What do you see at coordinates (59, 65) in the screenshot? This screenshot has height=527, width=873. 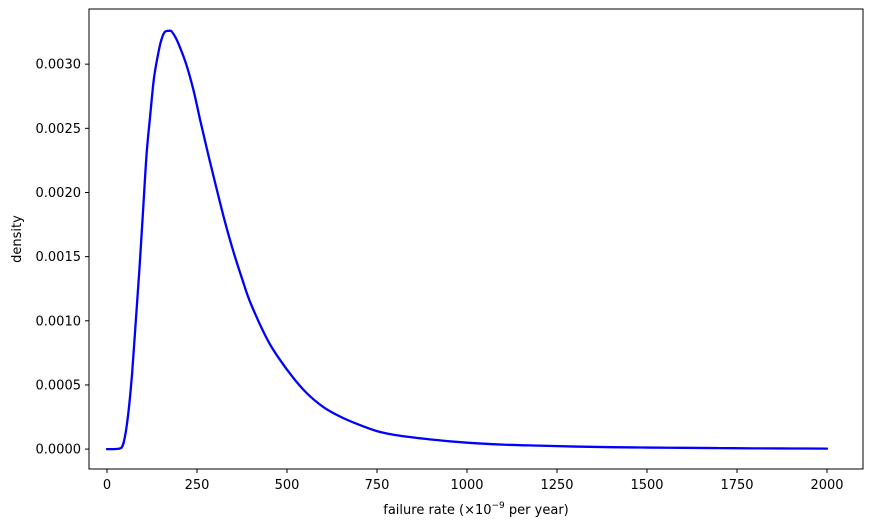 I see `y-tick-label: 0.0030` at bounding box center [59, 65].